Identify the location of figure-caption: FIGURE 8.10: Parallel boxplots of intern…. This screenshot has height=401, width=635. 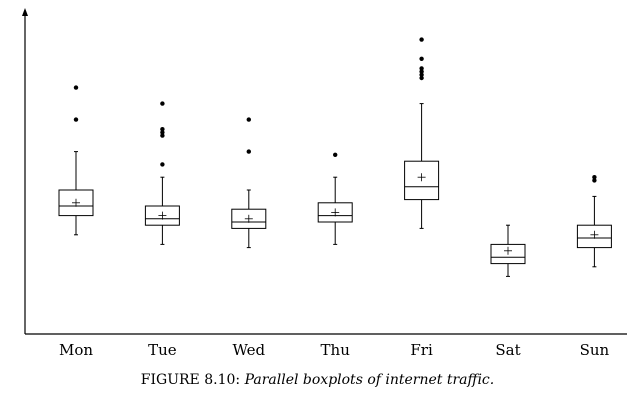
(317, 380).